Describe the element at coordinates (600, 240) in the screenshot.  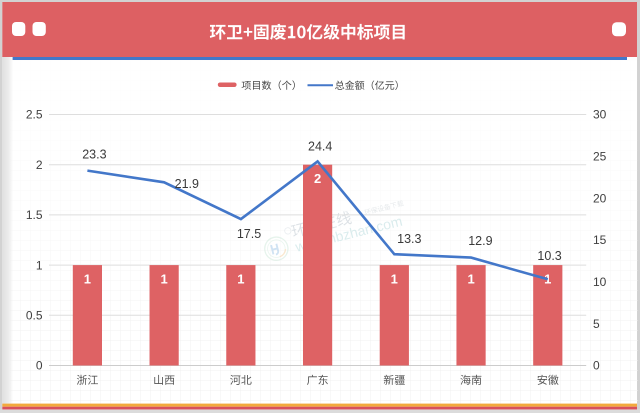
I see `svg-text: 15` at that location.